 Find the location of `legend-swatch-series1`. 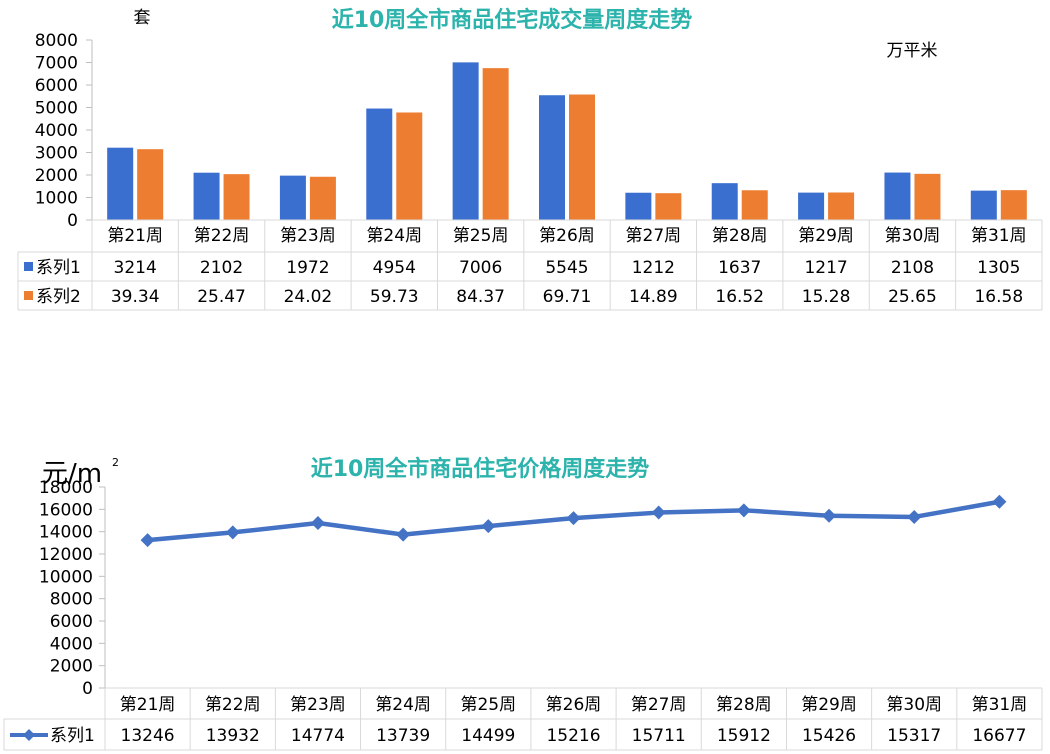

legend-swatch-series1 is located at coordinates (28, 266).